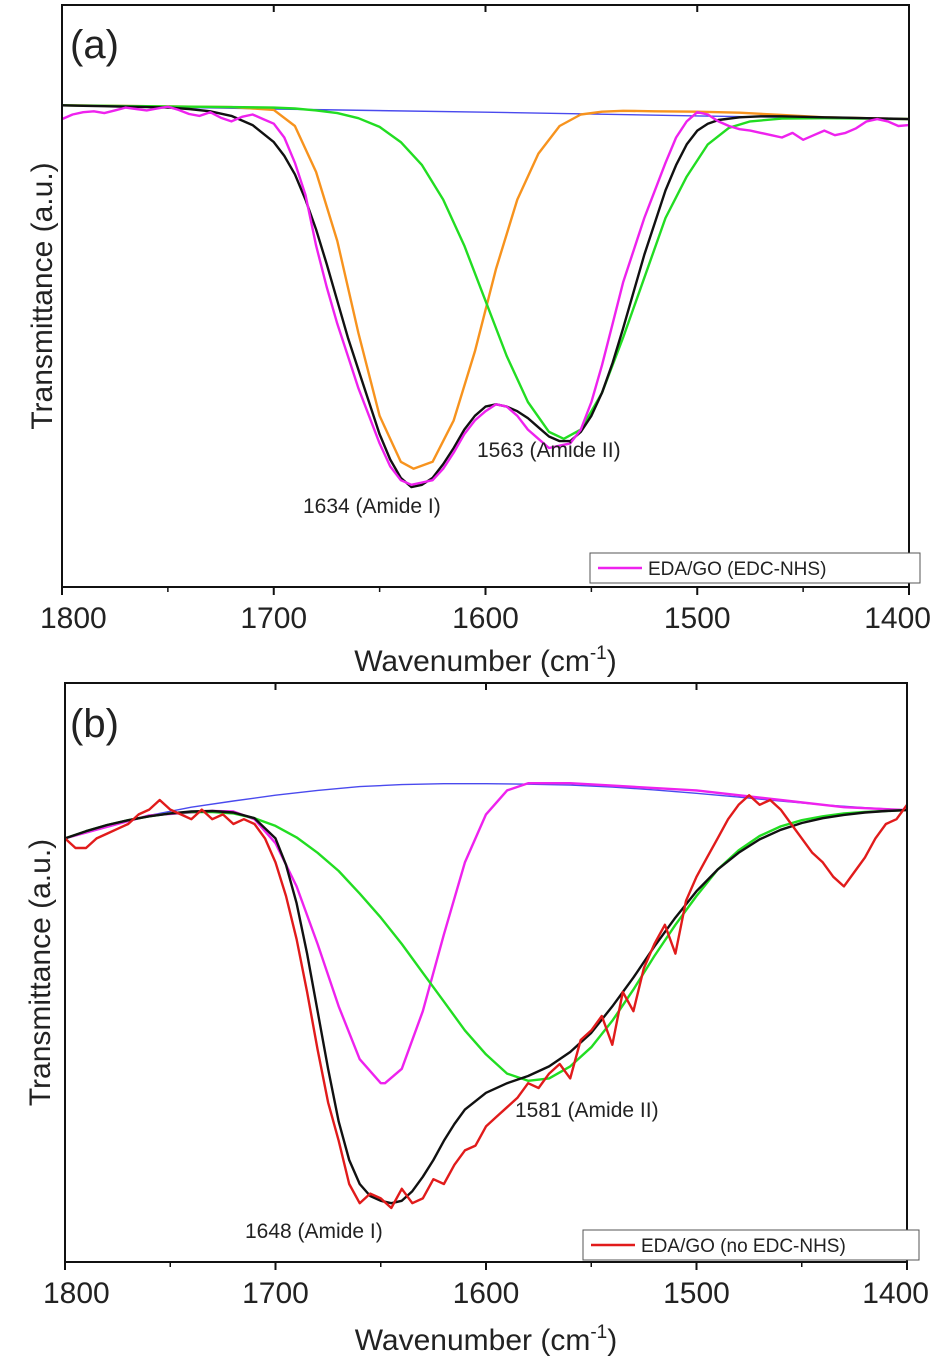 This screenshot has width=947, height=1357. I want to click on peak-annotation: 1581 (Amide II), so click(587, 1110).